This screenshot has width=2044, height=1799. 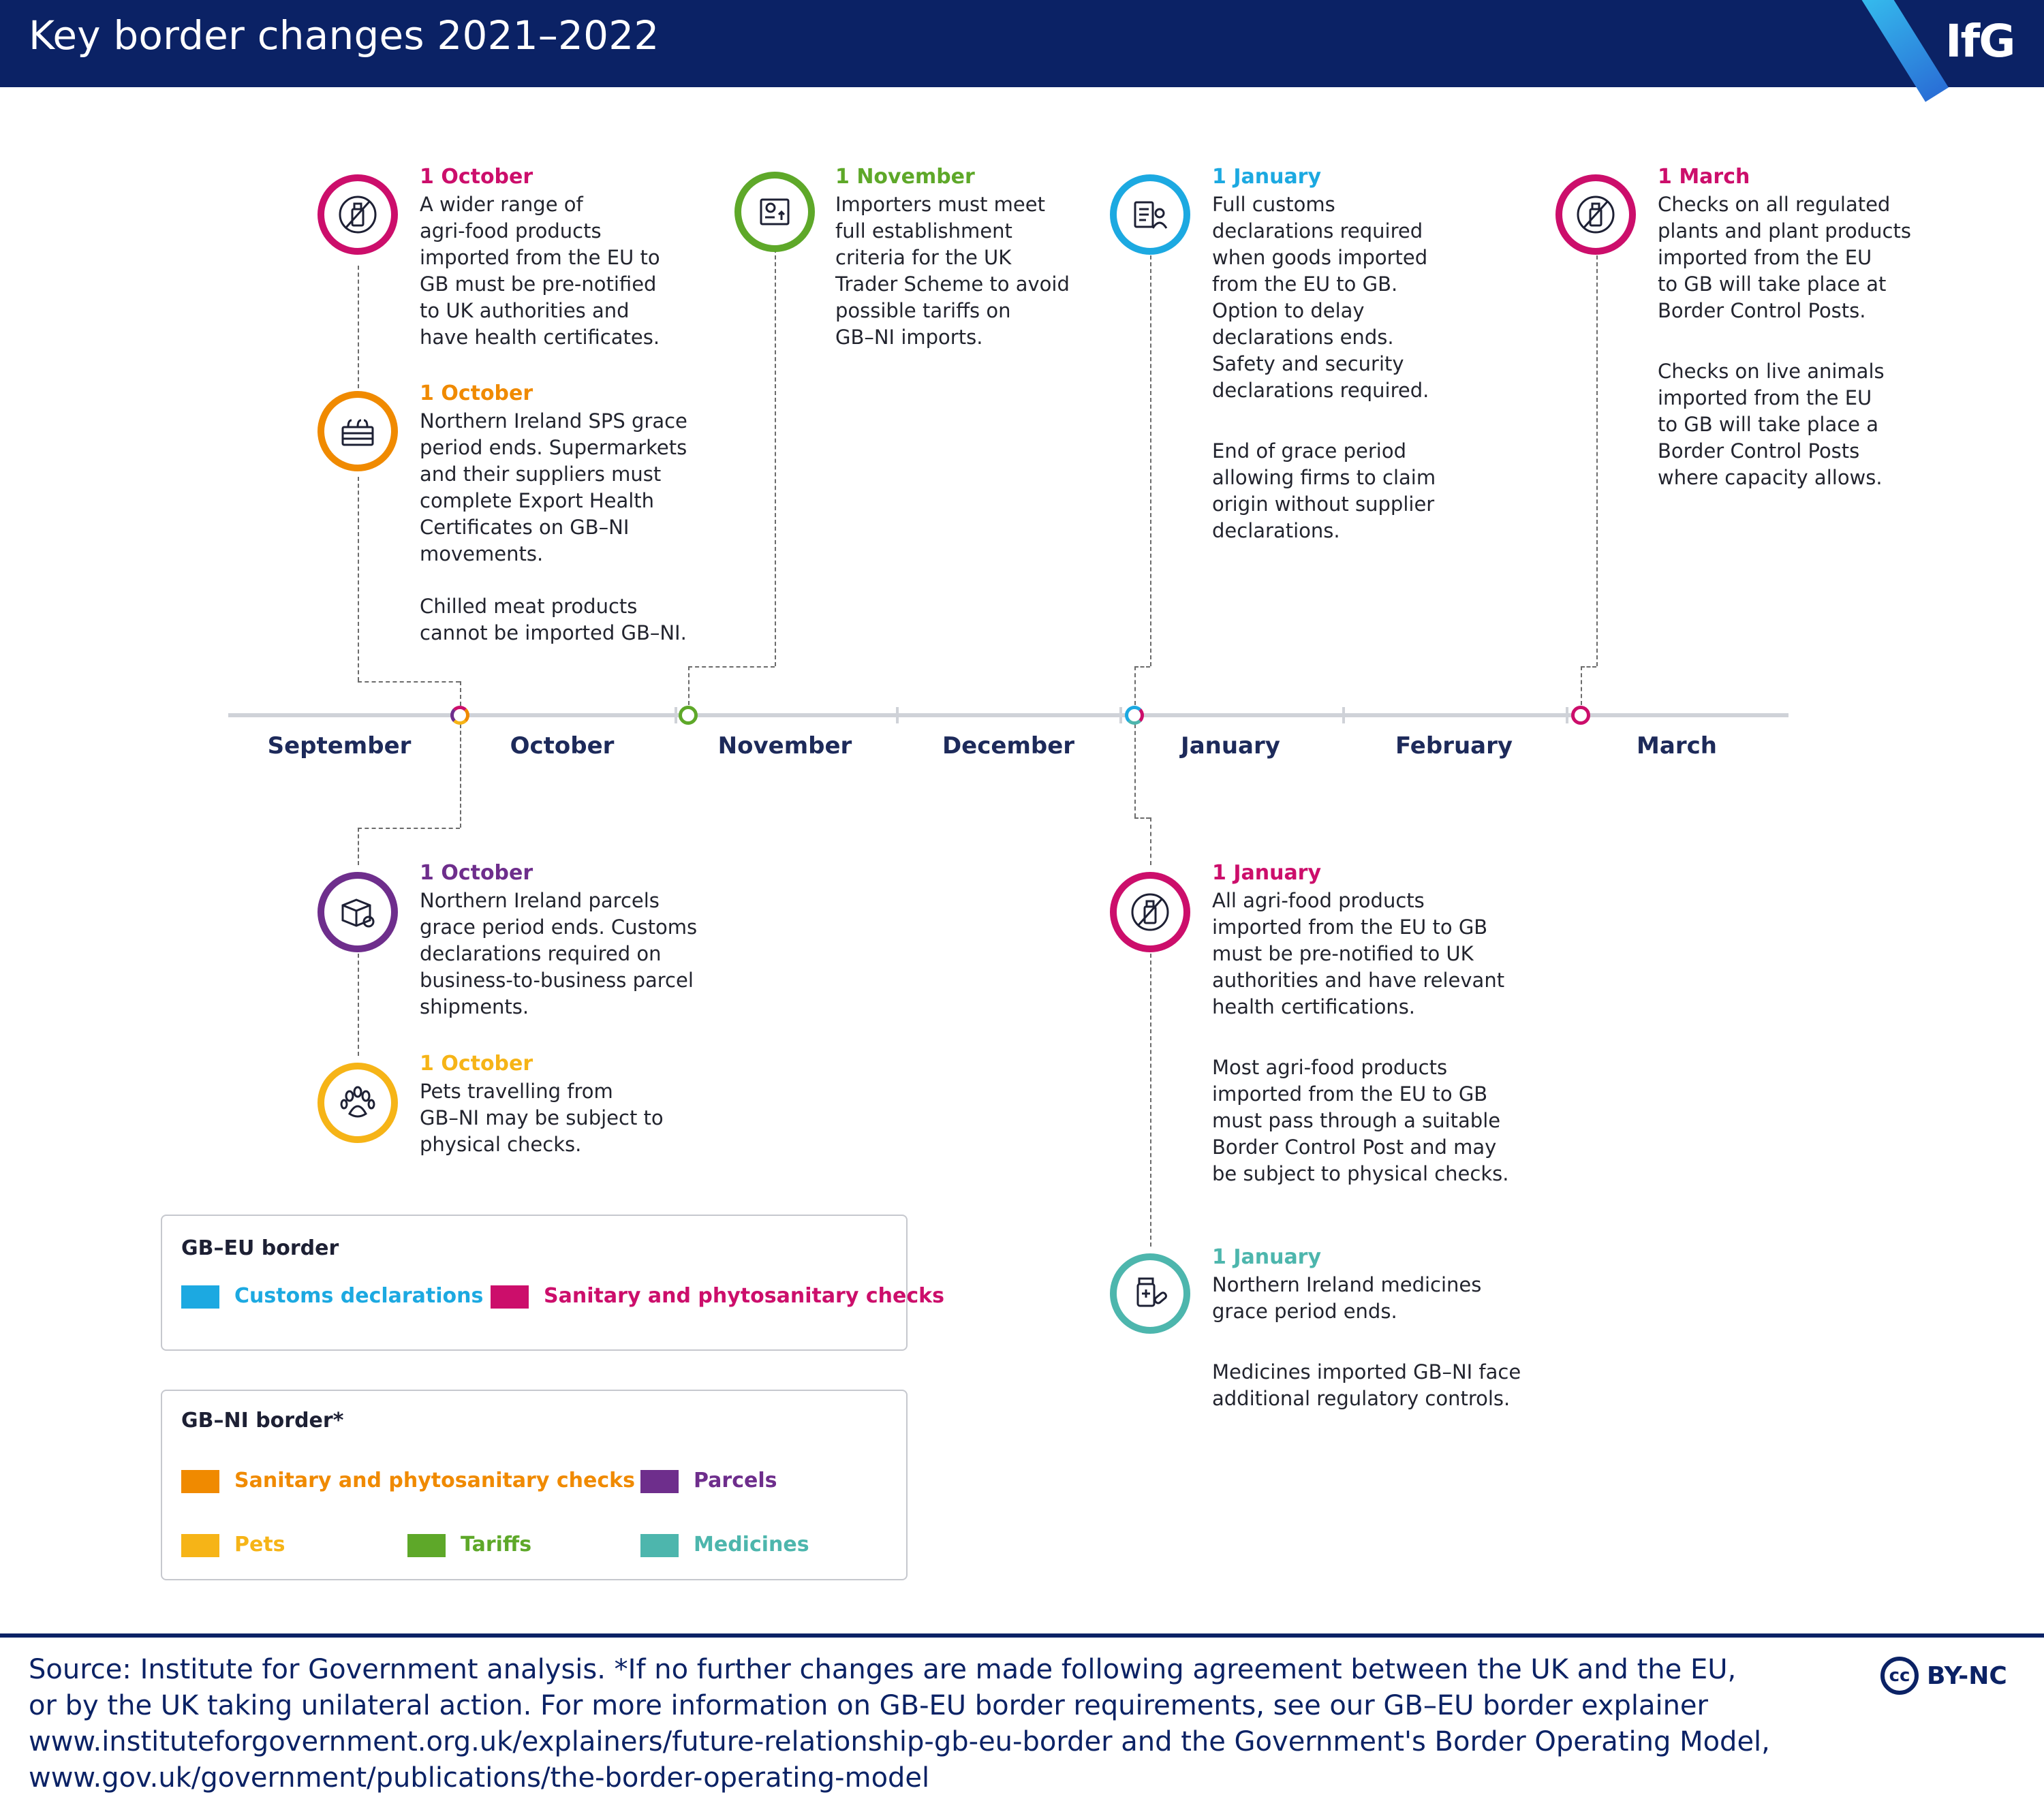 What do you see at coordinates (923, 310) in the screenshot?
I see `event-line: possible tariffs on` at bounding box center [923, 310].